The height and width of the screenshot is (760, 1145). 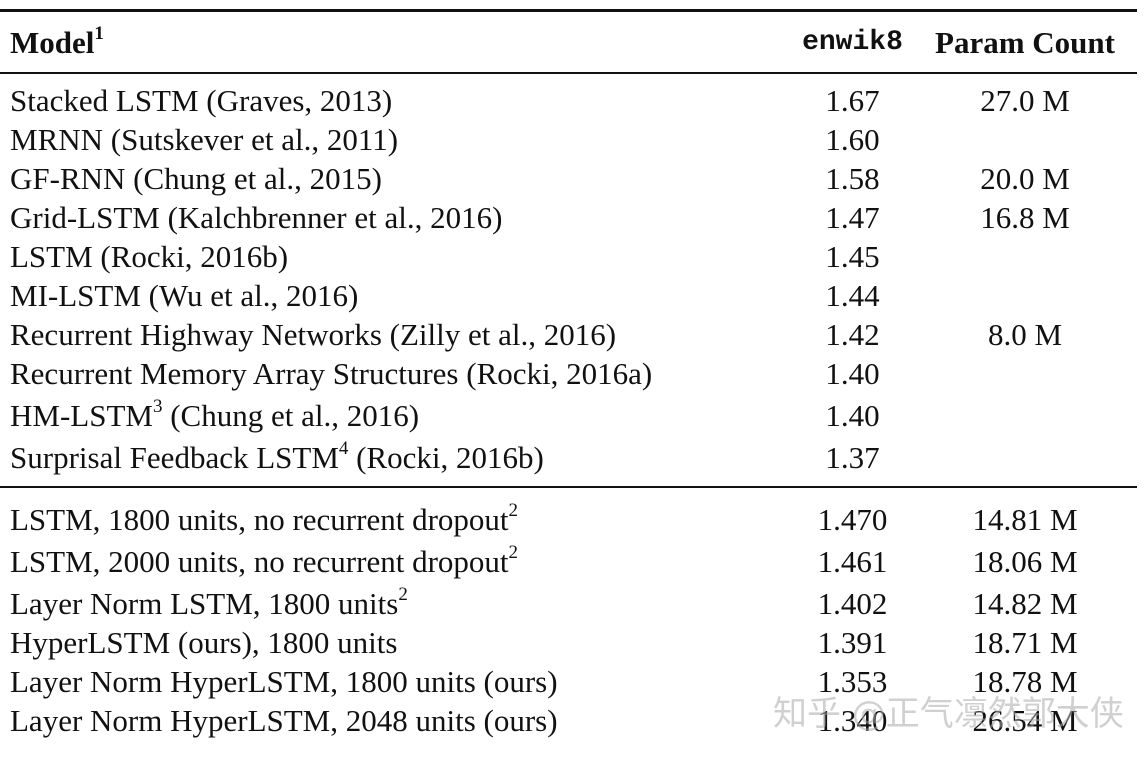 What do you see at coordinates (277, 456) in the screenshot?
I see `model-cell: Surprisal Feedback LSTM4 (Rocki, 2016b)` at bounding box center [277, 456].